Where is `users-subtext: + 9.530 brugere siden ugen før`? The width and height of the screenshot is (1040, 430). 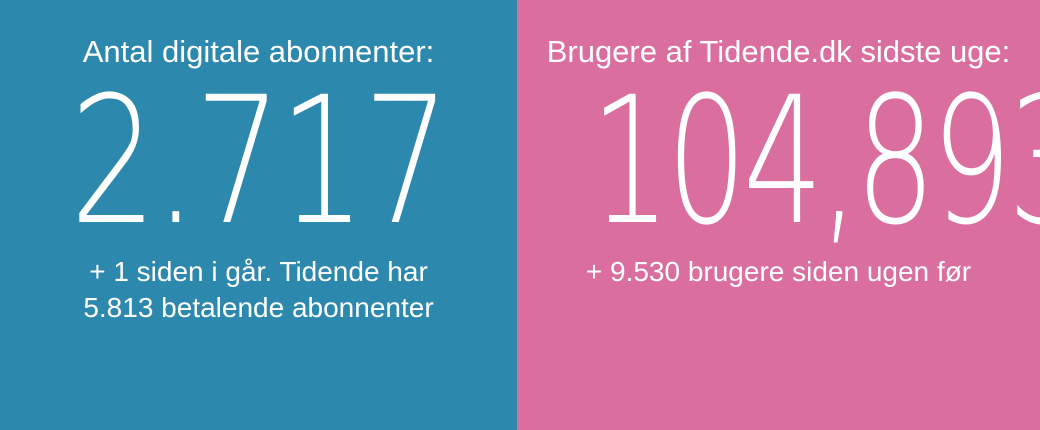 users-subtext: + 9.530 brugere siden ugen før is located at coordinates (778, 272).